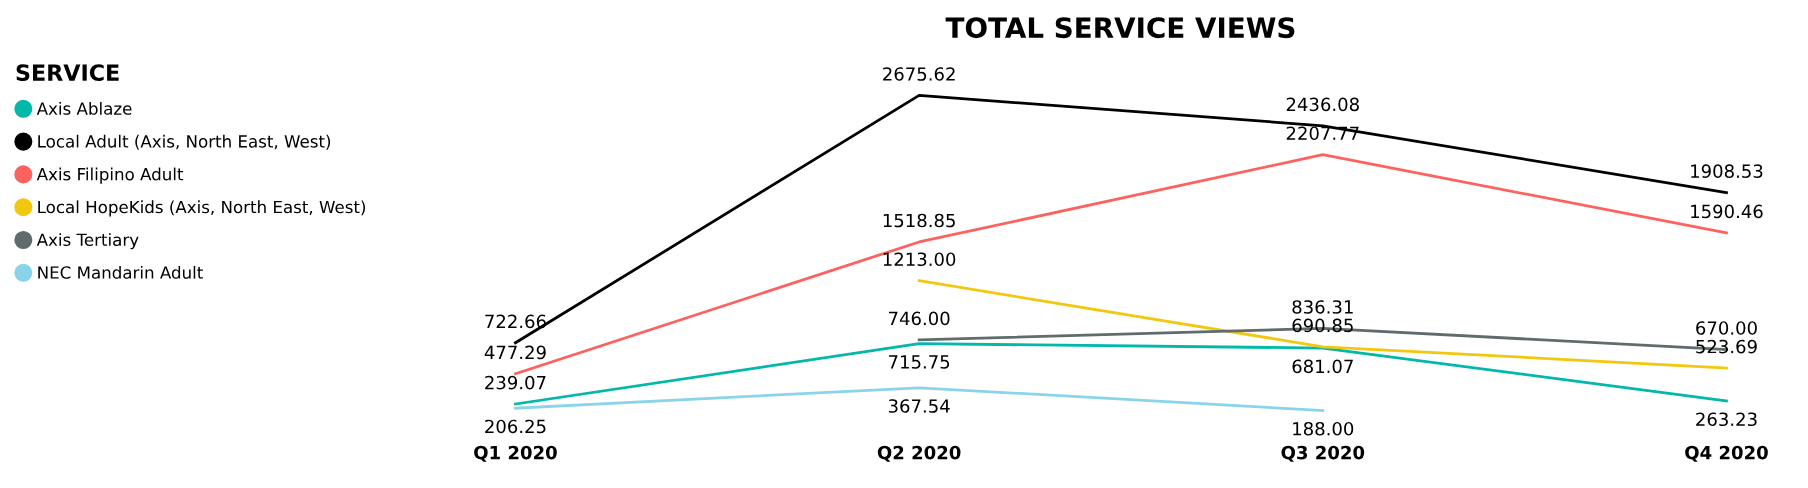 This screenshot has height=488, width=1808. What do you see at coordinates (120, 272) in the screenshot?
I see `legend-label: NEC Mandarin Adult` at bounding box center [120, 272].